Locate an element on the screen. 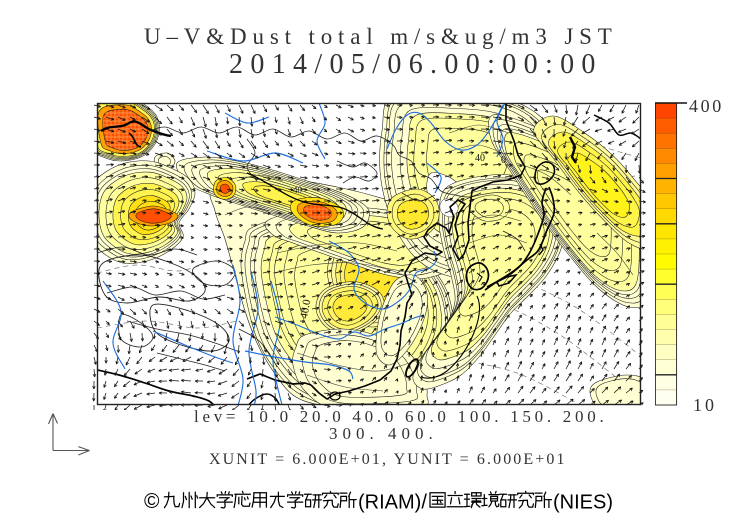 The image size is (752, 532). svg-text: (NIES) is located at coordinates (583, 503).